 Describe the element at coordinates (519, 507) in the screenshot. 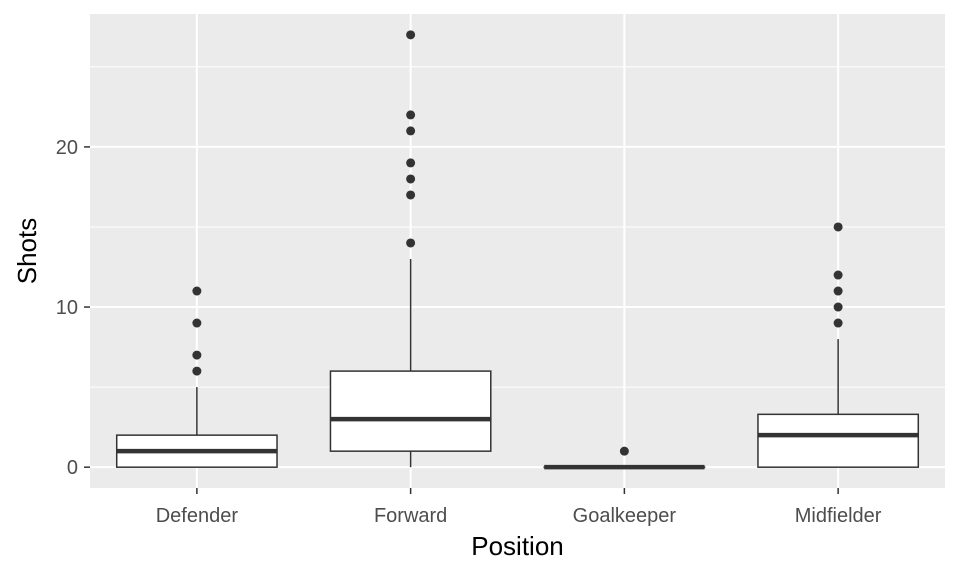

I see `x-axis: Defender Forward Goalkeeper Midfielder` at that location.